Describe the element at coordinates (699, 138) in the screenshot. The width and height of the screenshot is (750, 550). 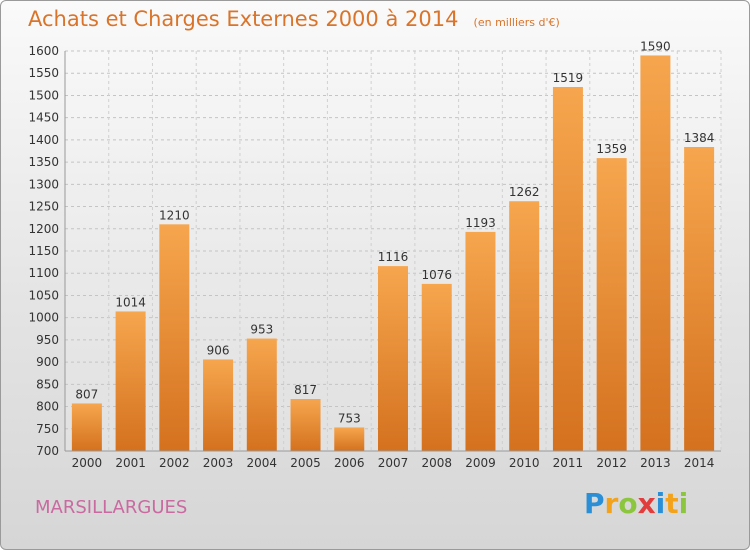
I see `data-label: 1384` at that location.